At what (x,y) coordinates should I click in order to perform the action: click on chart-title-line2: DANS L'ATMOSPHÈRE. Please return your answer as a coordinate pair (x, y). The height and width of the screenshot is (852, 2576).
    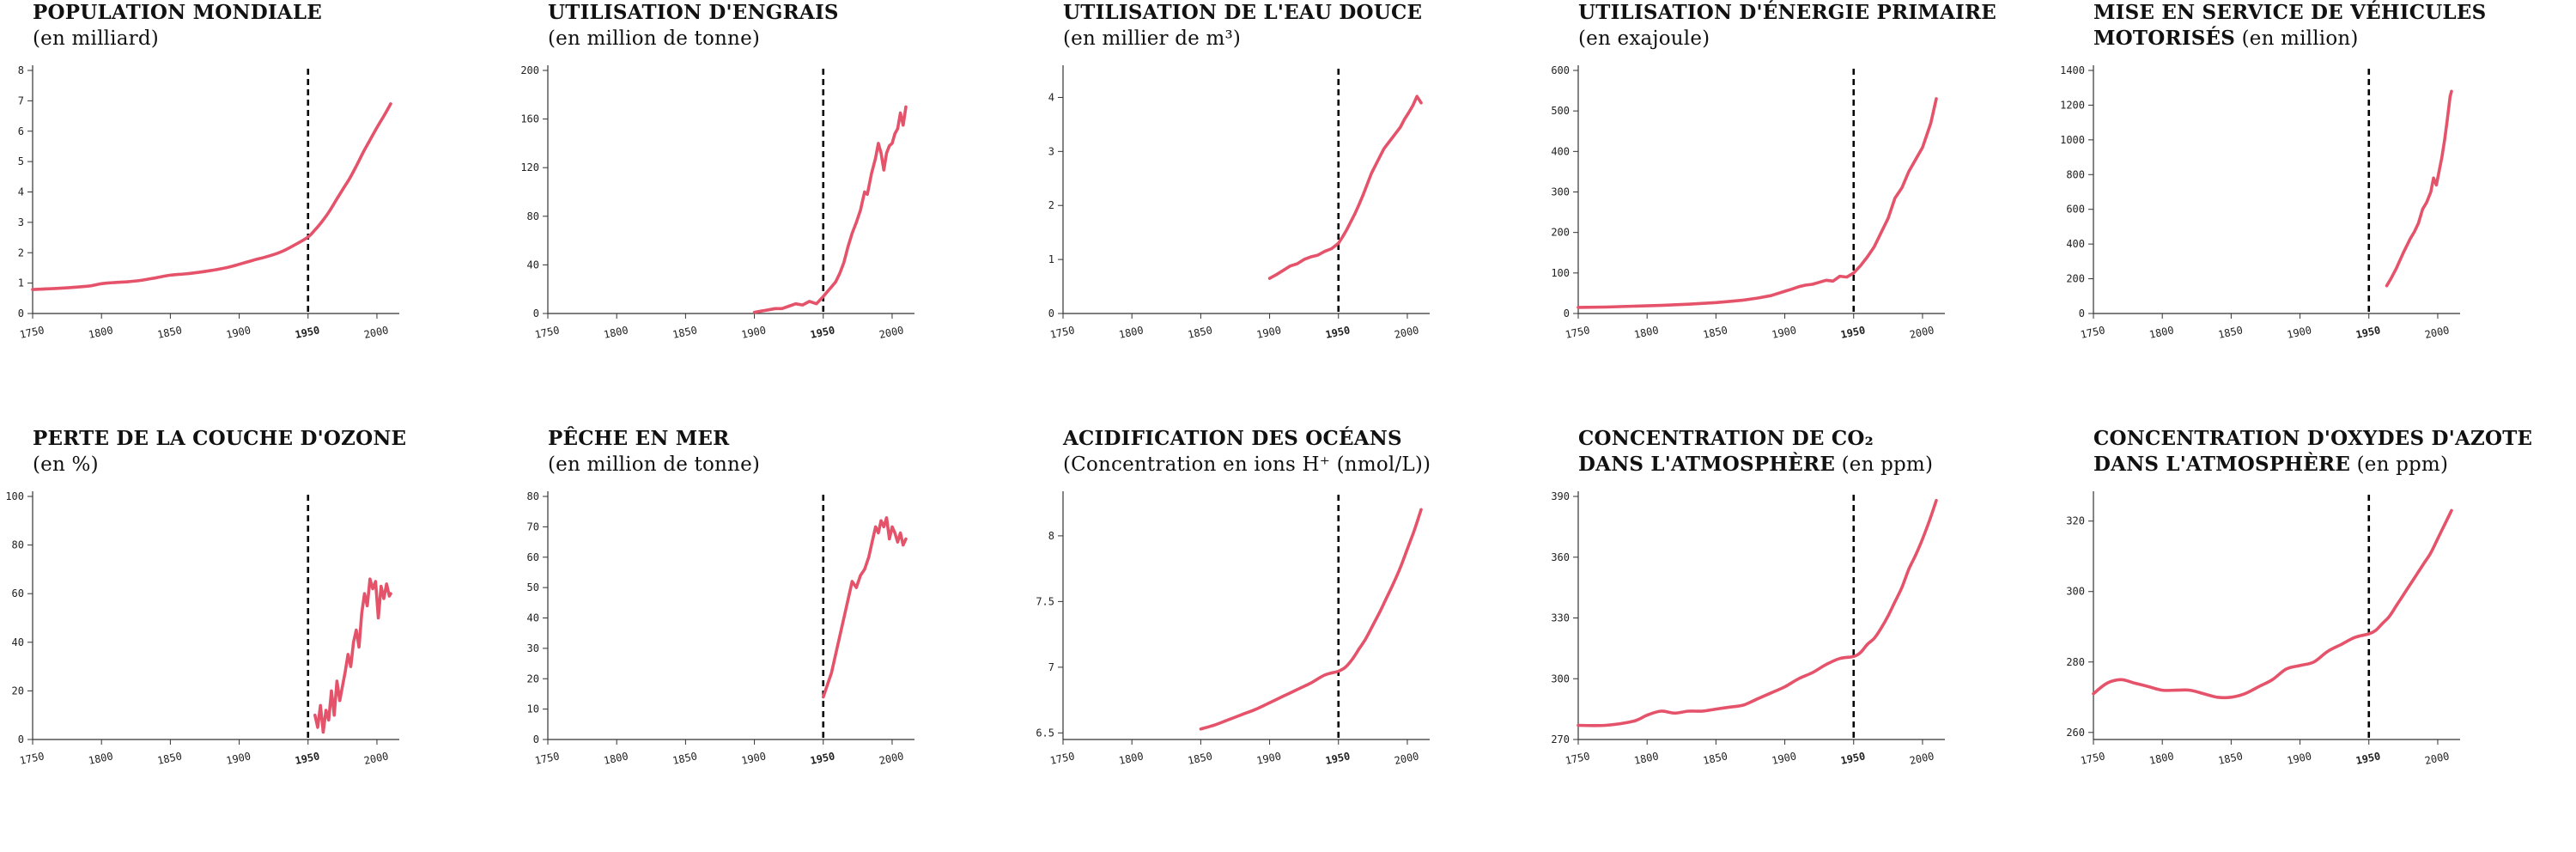
    Looking at the image, I should click on (1707, 464).